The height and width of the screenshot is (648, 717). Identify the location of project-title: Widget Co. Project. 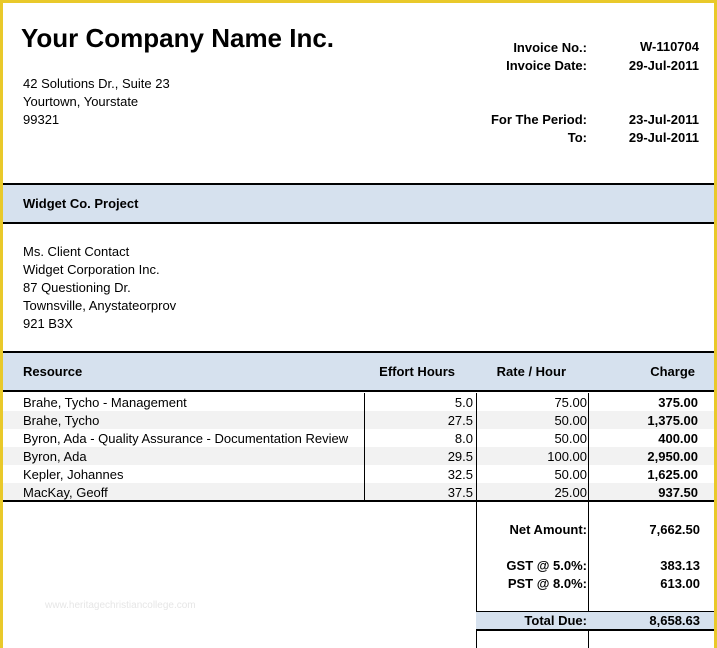
(81, 203).